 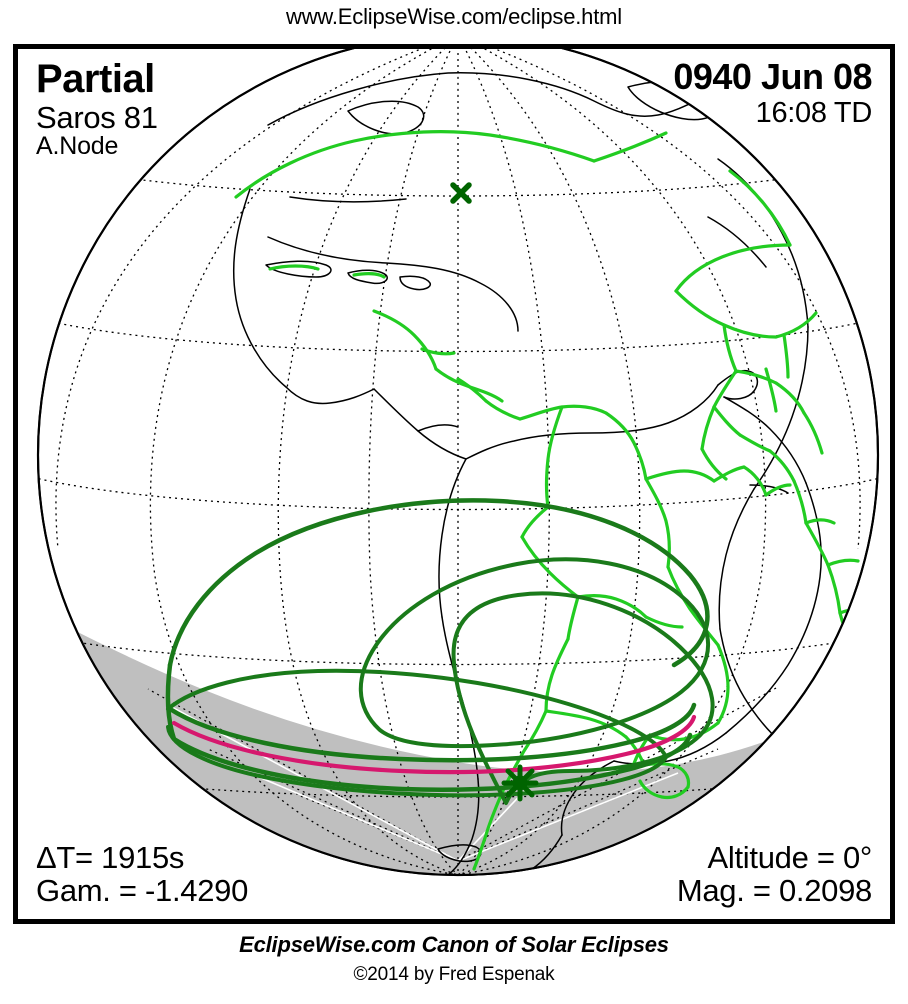 I want to click on eclipse-info-top-left: Partial Saros 81 A.Node, so click(x=97, y=109).